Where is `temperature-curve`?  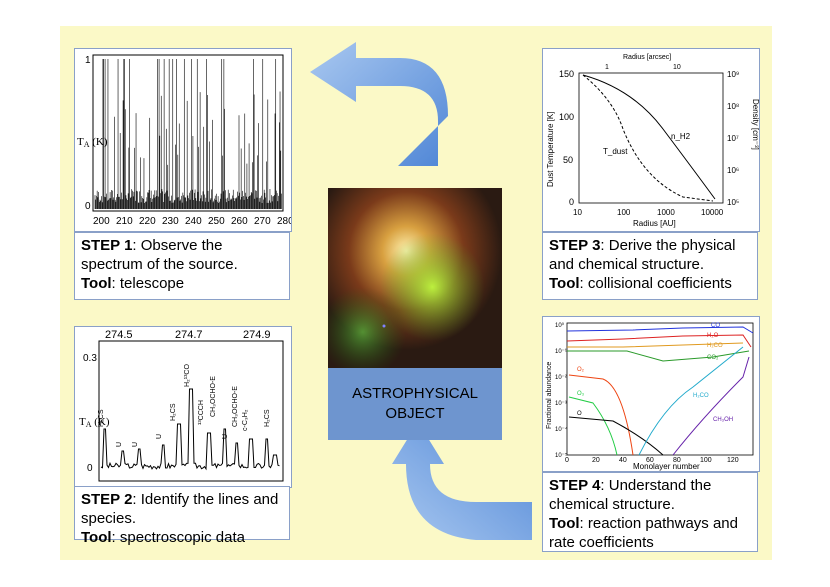 temperature-curve is located at coordinates (648, 138).